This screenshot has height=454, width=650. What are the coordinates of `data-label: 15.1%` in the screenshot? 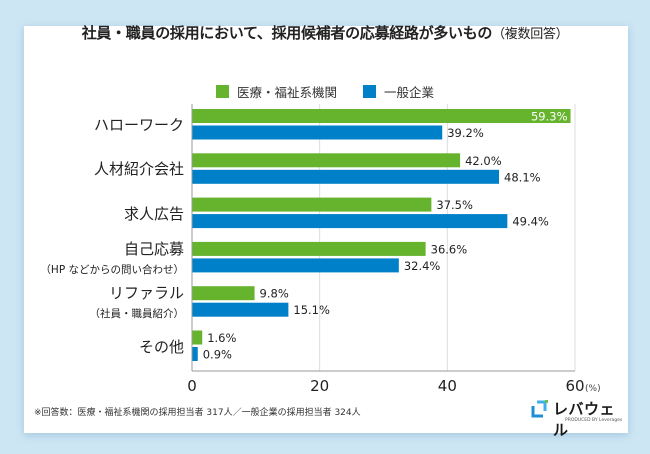 It's located at (311, 310).